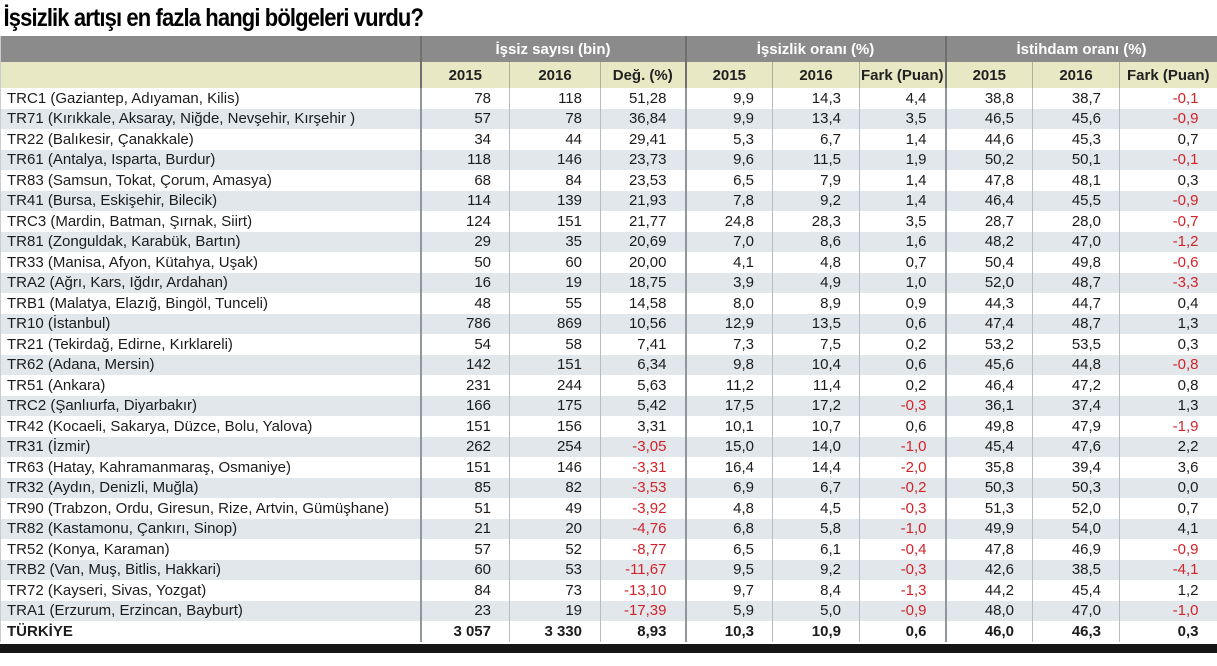  What do you see at coordinates (816, 344) in the screenshot?
I see `value-cell: 7,5` at bounding box center [816, 344].